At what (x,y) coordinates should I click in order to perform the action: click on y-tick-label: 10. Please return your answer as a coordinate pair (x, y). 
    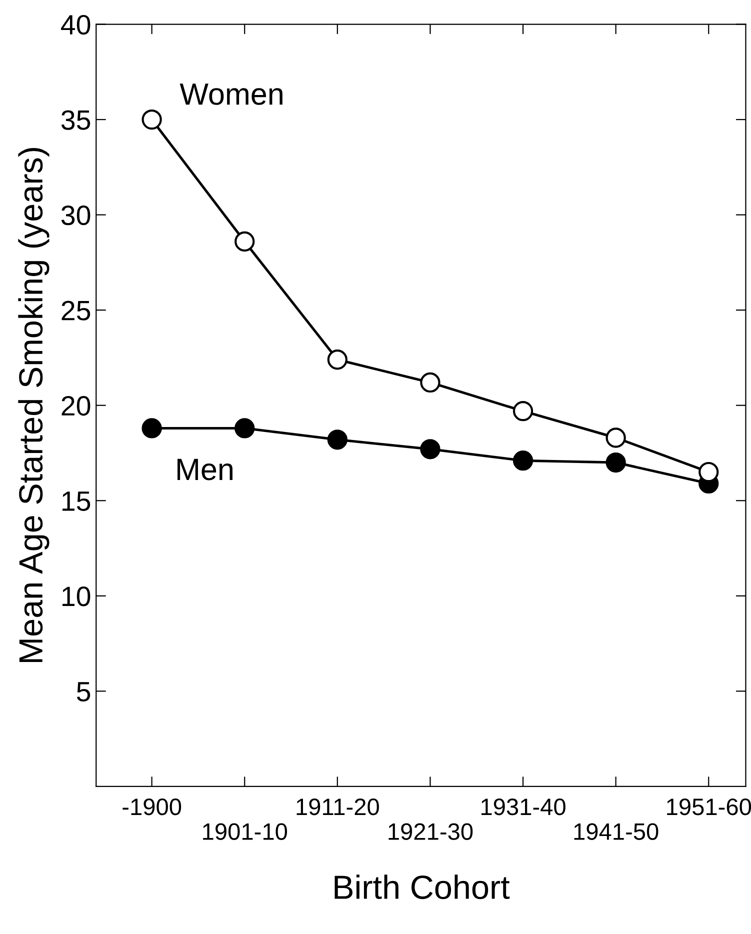
    Looking at the image, I should click on (76, 596).